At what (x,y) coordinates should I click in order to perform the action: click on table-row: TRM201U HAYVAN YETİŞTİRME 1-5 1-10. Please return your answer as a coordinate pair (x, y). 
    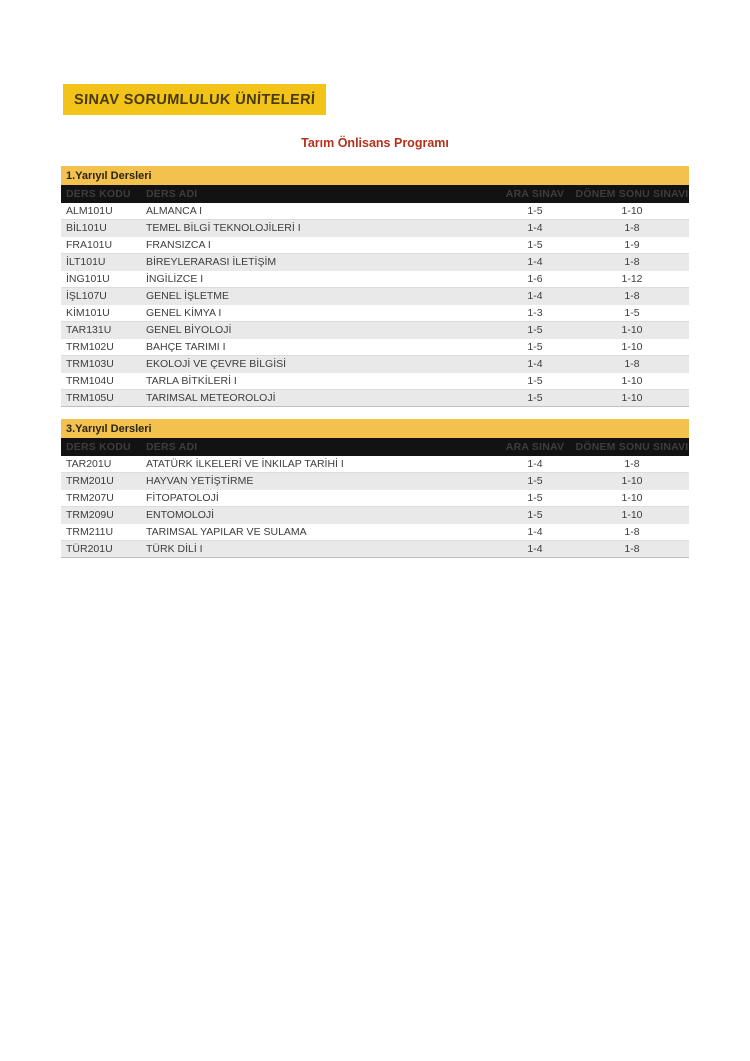
    Looking at the image, I should click on (375, 481).